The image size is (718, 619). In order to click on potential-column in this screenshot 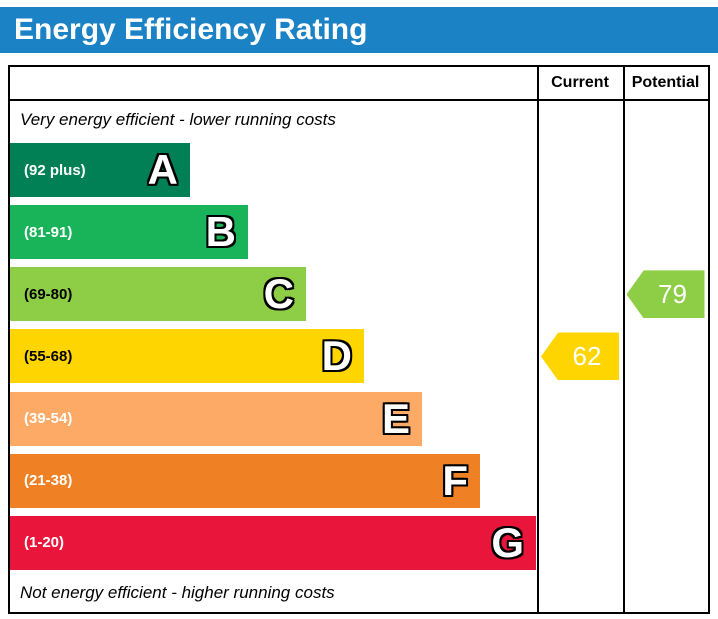, I will do `click(665, 339)`.